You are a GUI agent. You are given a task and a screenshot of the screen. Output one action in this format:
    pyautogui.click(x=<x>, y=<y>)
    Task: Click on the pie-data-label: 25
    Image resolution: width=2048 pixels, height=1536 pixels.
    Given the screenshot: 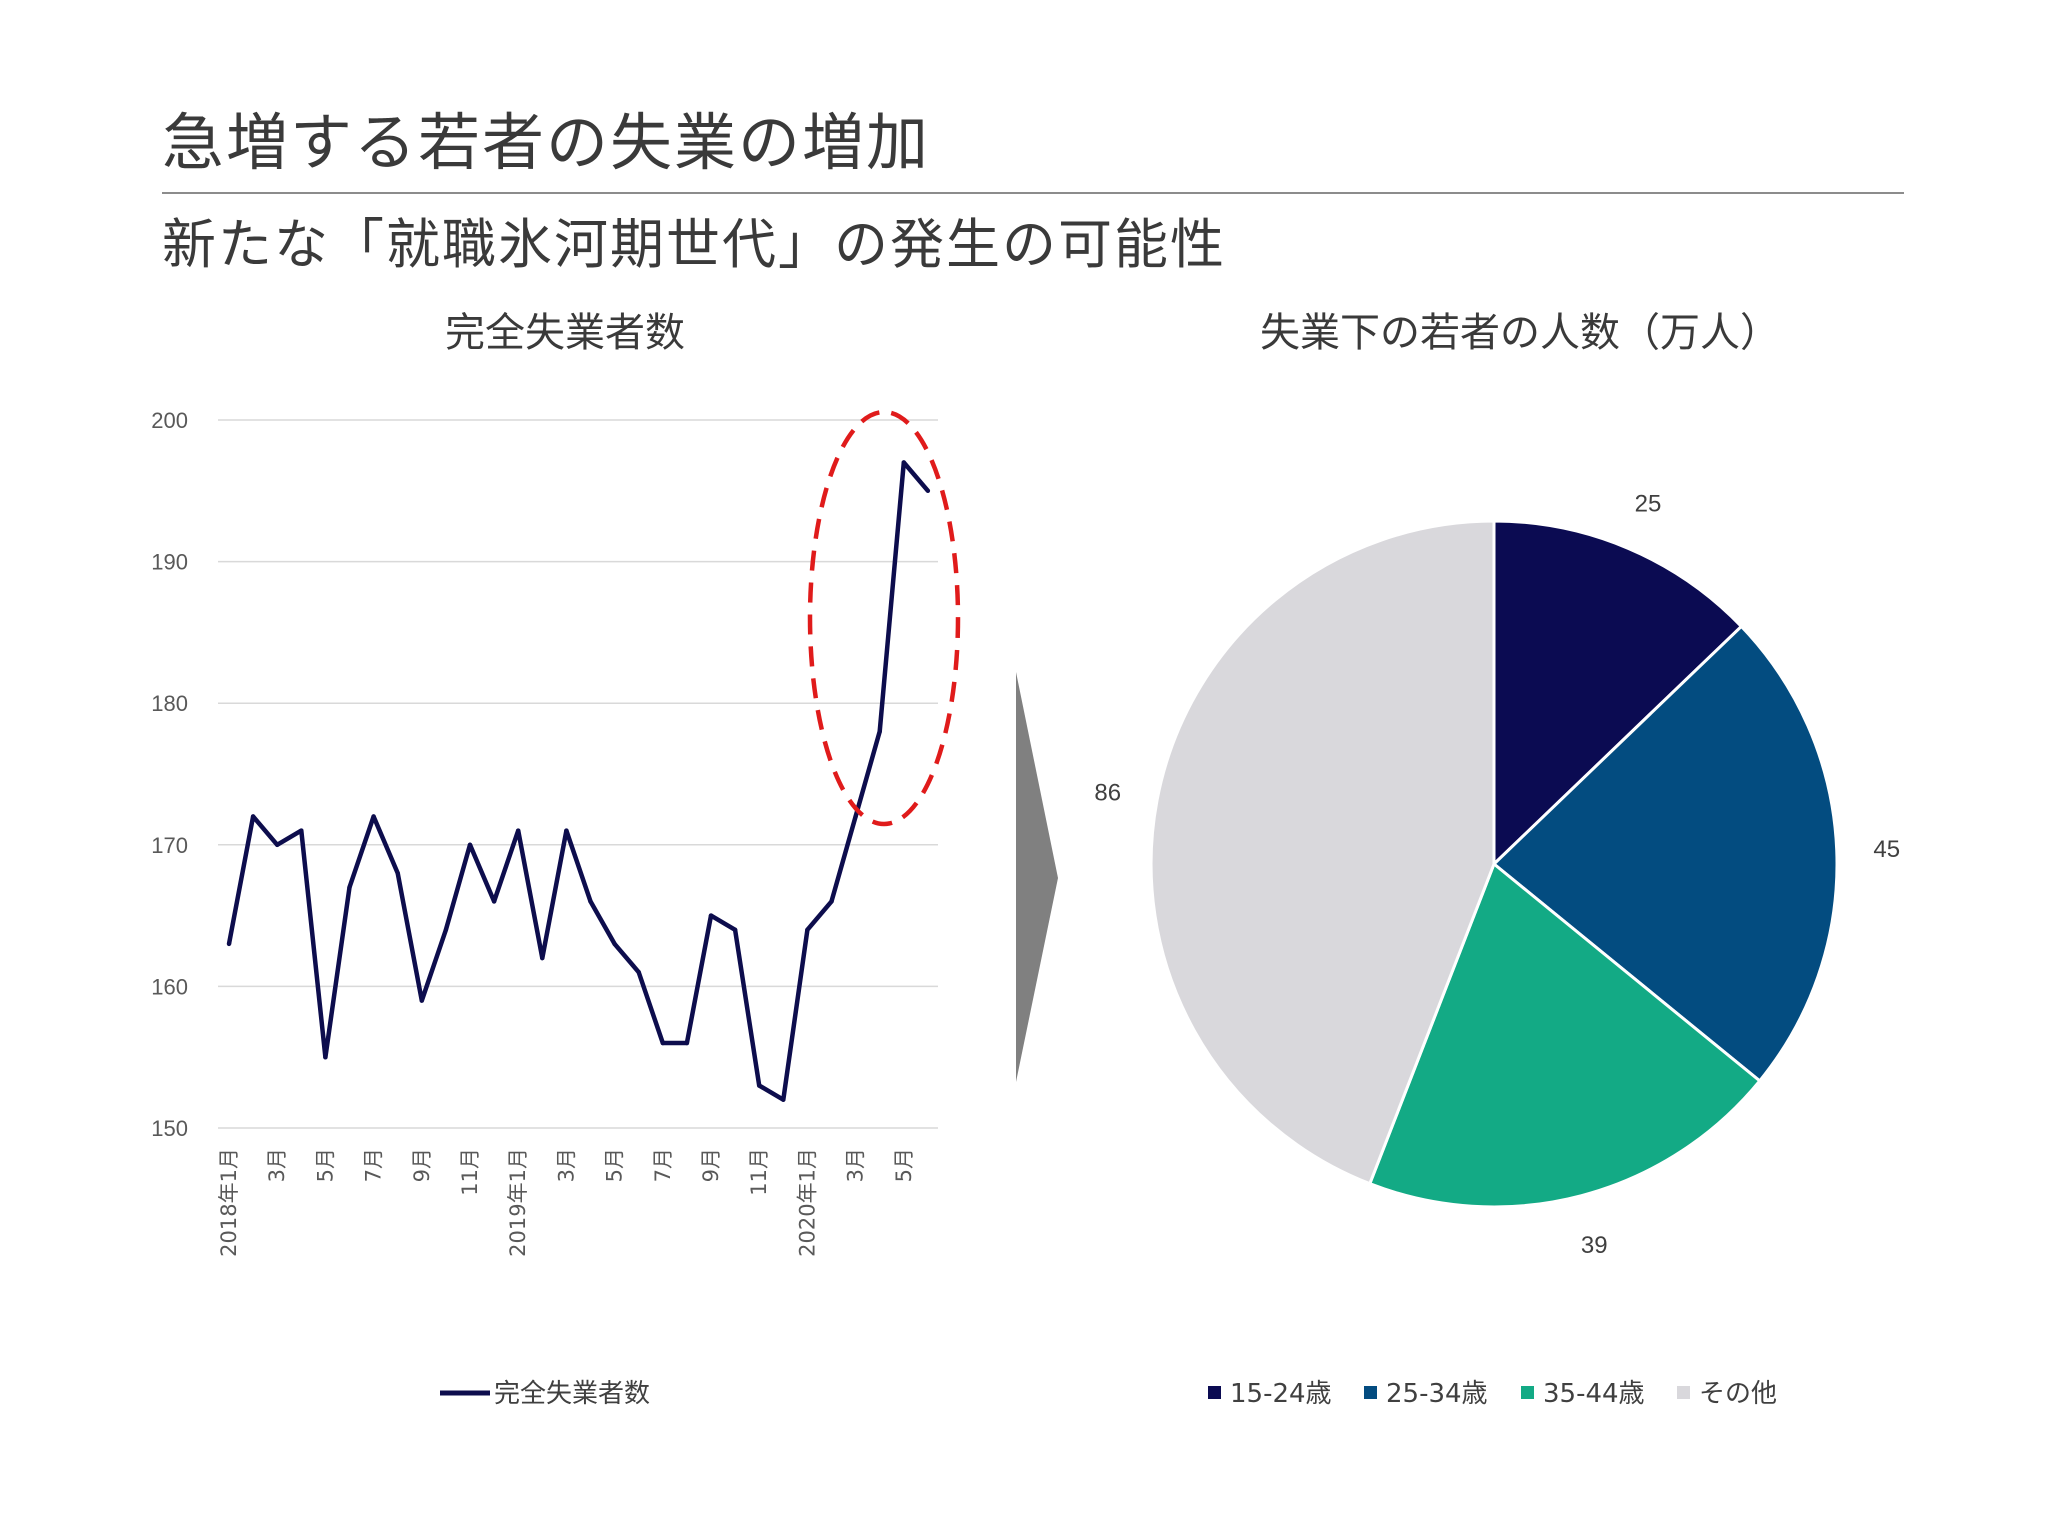 What is the action you would take?
    pyautogui.click(x=1648, y=503)
    